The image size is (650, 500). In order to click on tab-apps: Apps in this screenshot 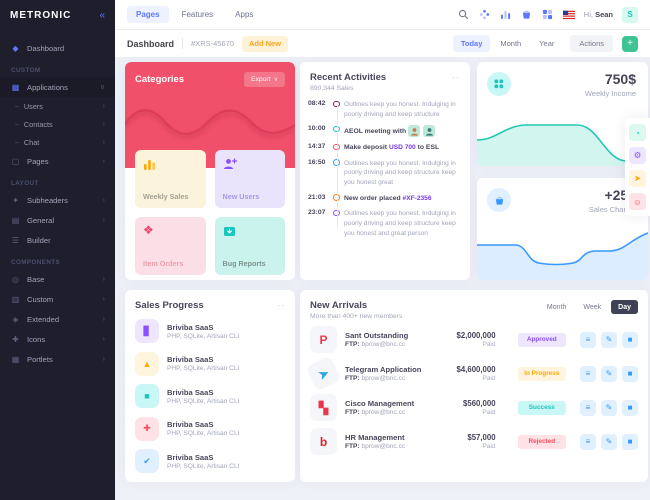, I will do `click(244, 14)`.